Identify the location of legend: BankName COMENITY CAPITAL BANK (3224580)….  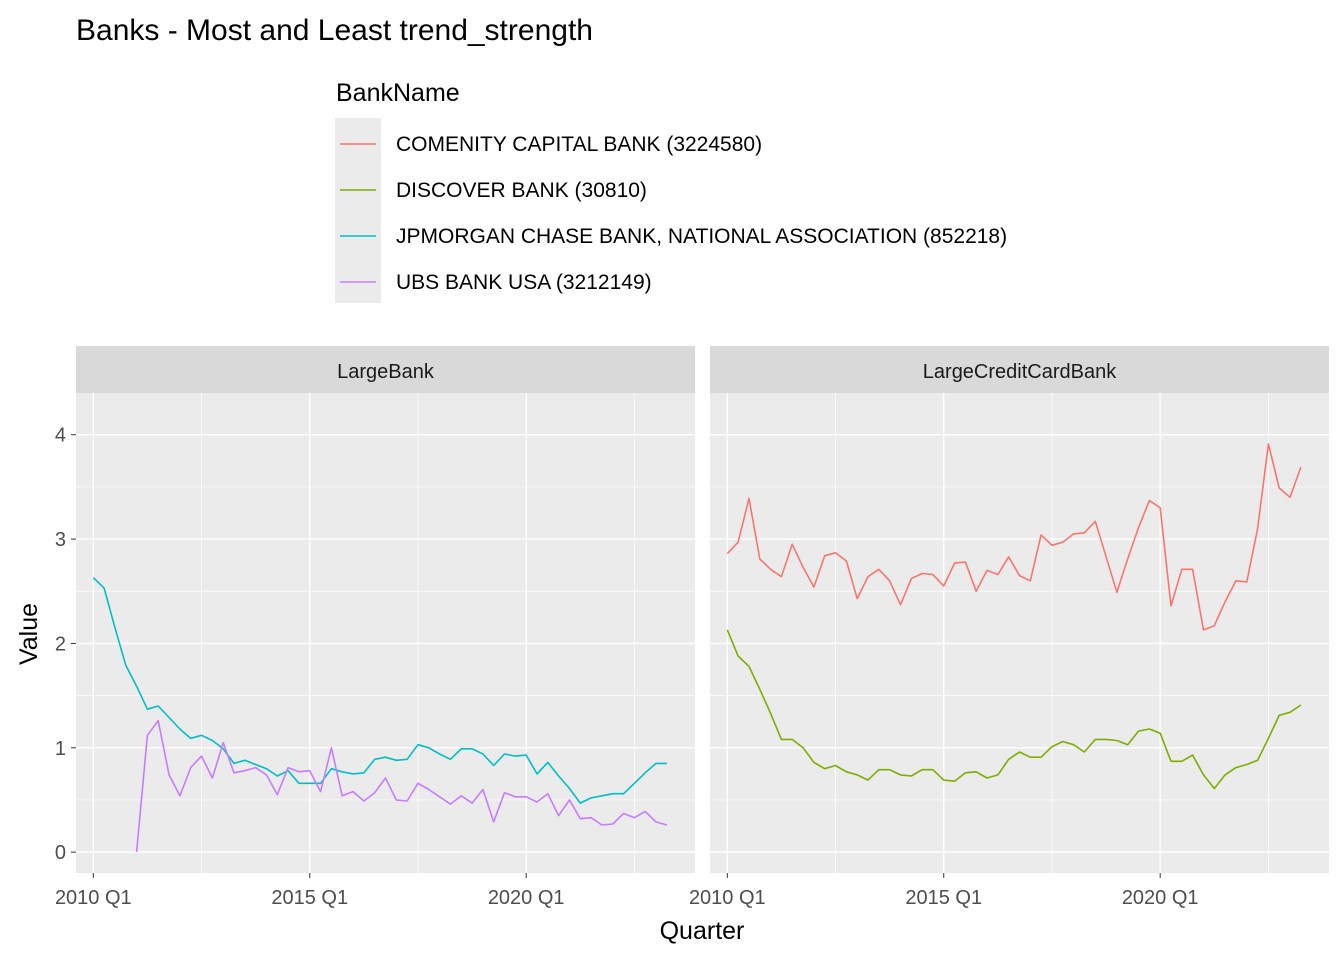
(671, 191).